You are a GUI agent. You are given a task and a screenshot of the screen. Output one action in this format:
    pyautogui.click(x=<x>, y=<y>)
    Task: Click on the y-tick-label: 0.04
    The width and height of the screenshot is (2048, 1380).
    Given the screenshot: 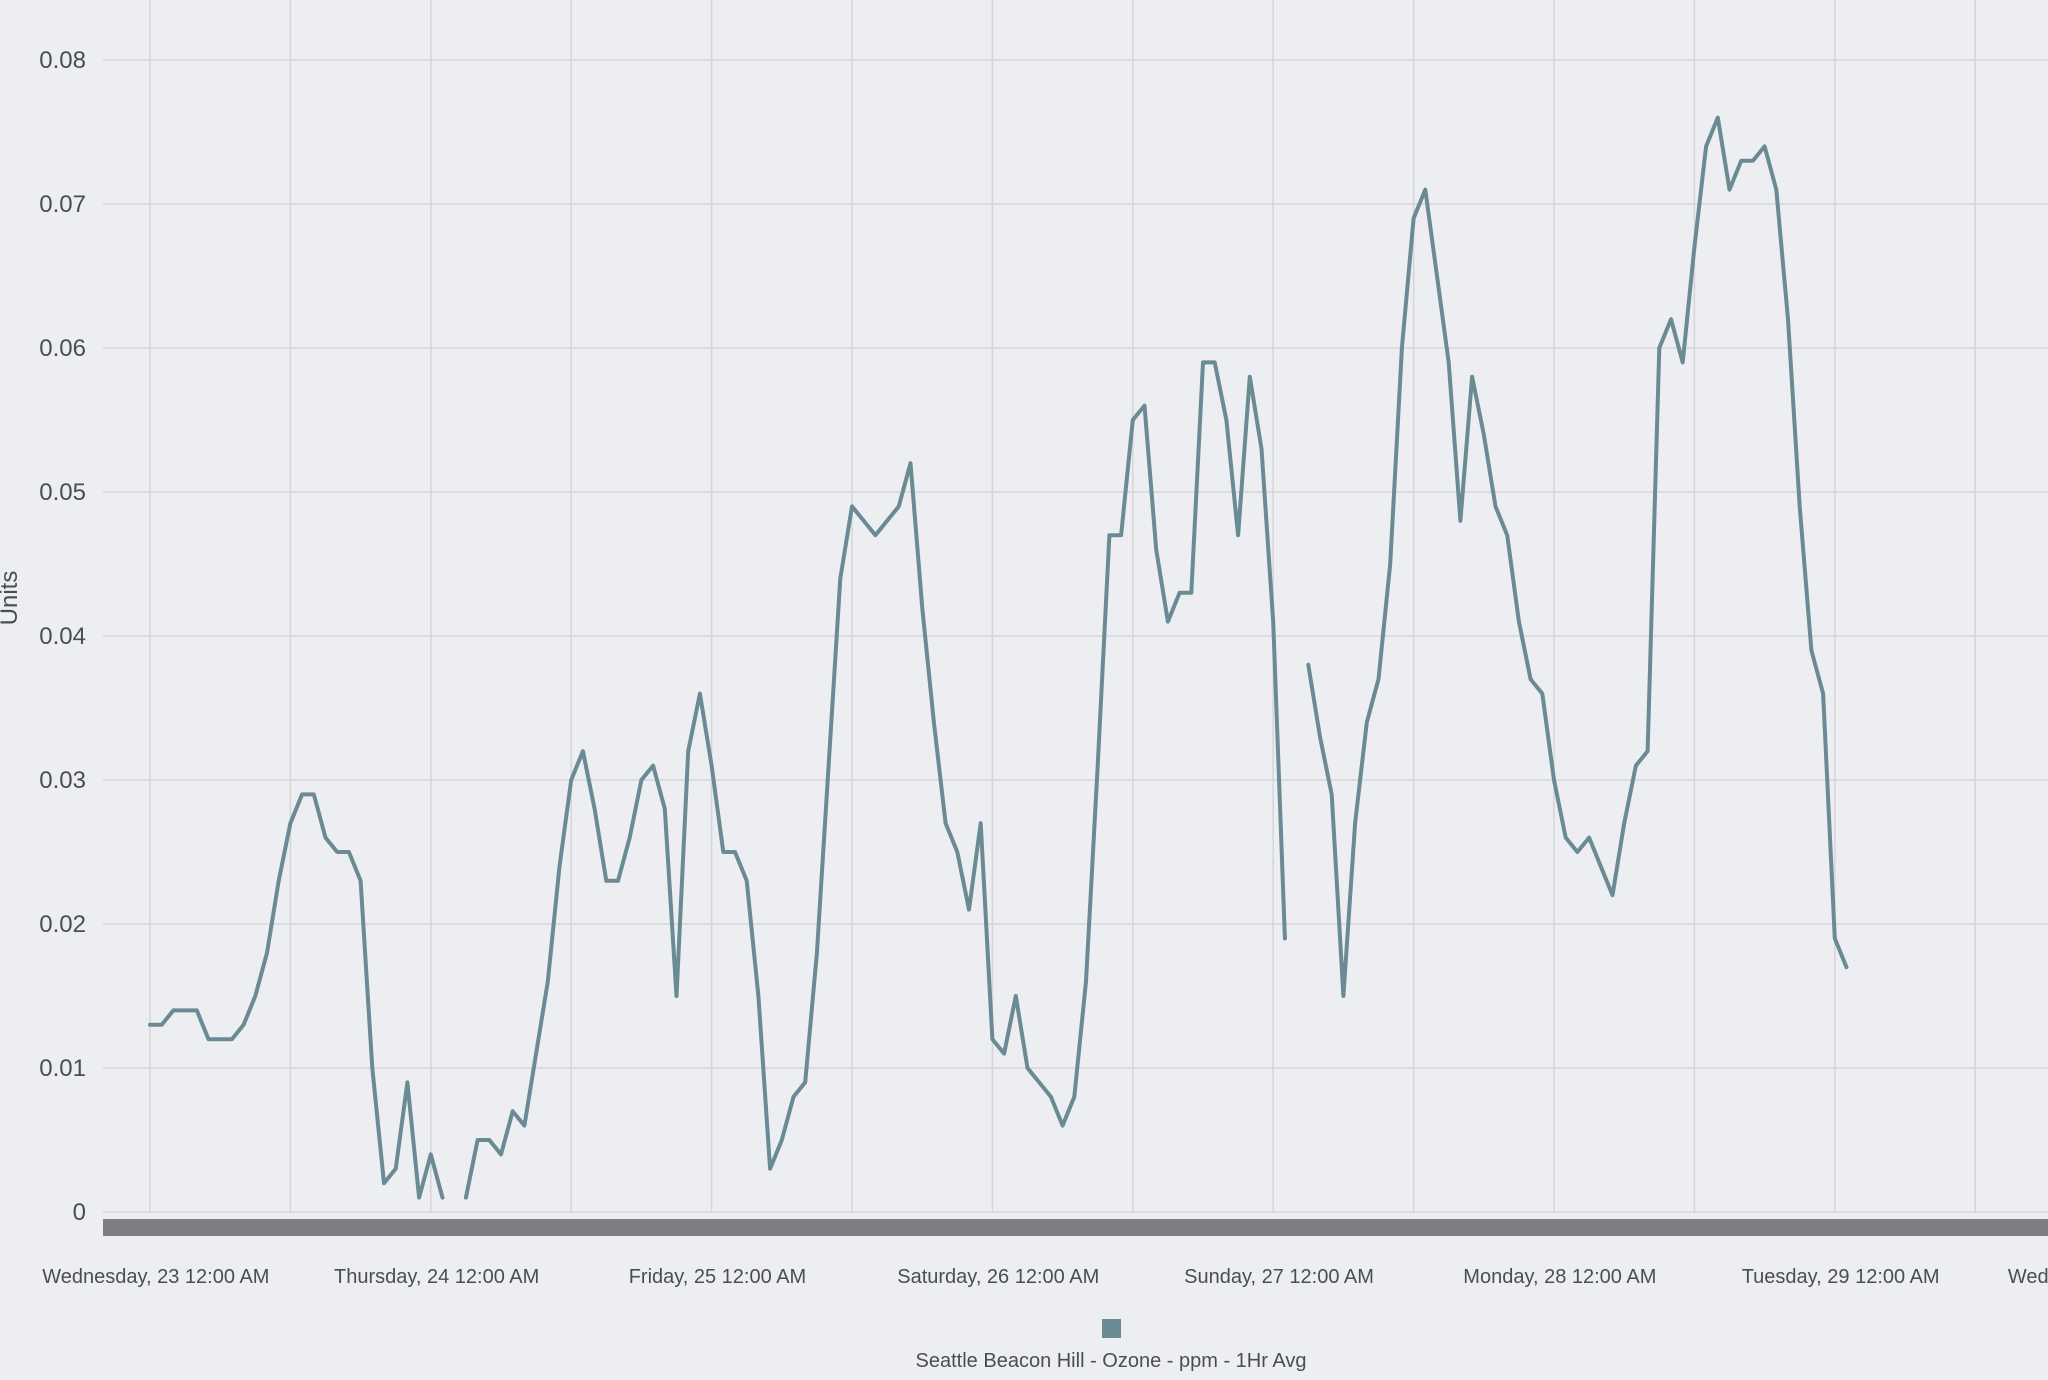 What is the action you would take?
    pyautogui.click(x=62, y=636)
    